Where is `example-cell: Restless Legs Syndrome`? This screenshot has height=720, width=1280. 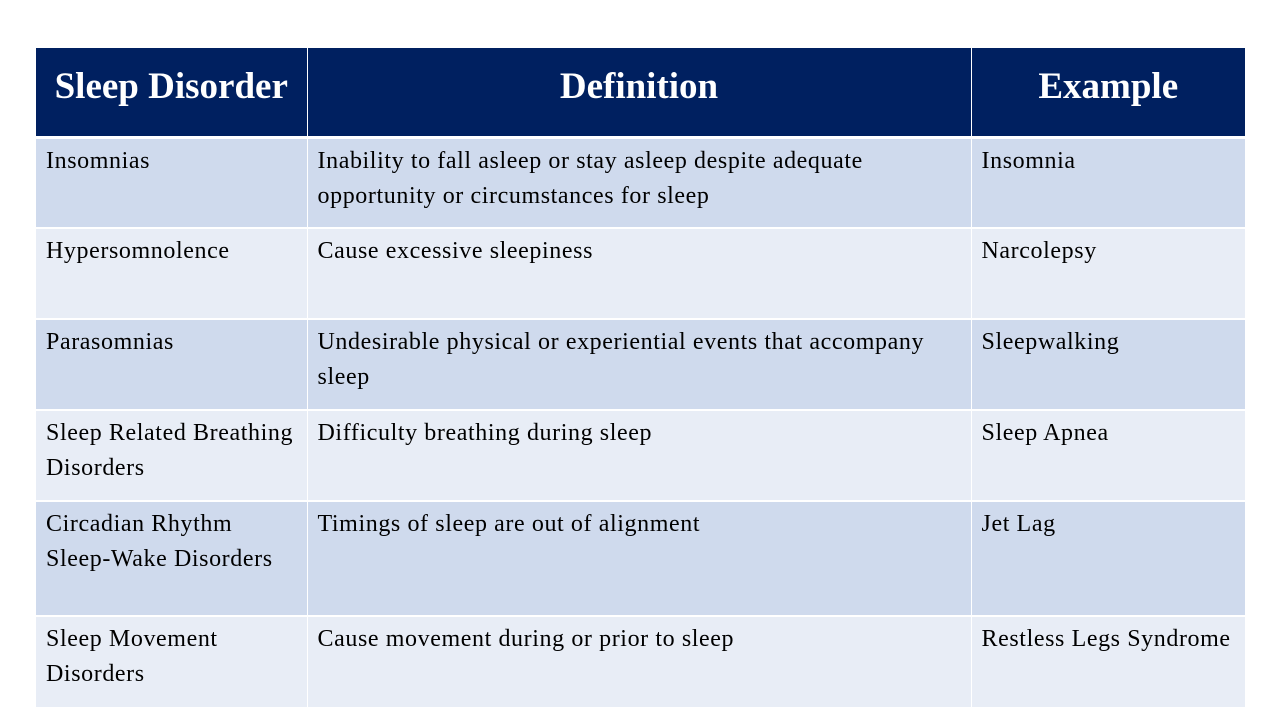
example-cell: Restless Legs Syndrome is located at coordinates (1108, 662).